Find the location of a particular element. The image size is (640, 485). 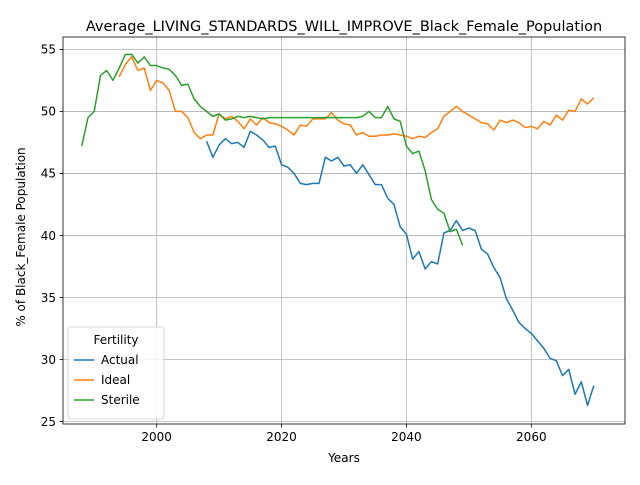

y-tick-label: 50 is located at coordinates (48, 112).